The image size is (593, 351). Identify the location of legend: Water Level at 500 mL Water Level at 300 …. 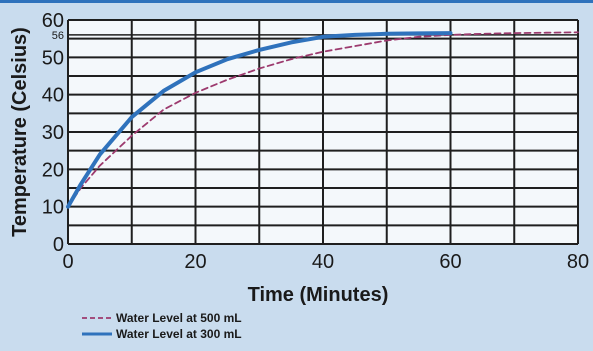
(162, 326).